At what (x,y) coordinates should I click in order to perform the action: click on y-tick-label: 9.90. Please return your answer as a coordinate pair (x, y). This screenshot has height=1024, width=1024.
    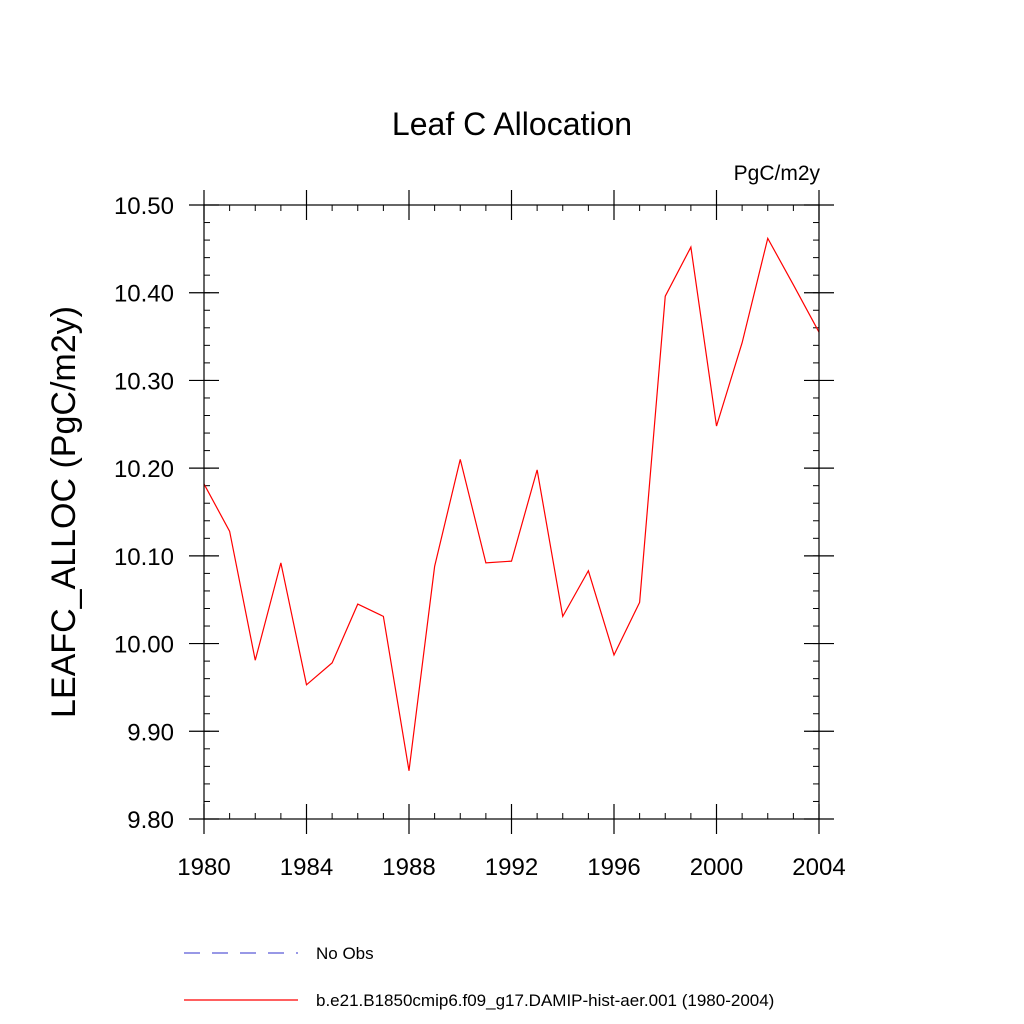
    Looking at the image, I should click on (150, 732).